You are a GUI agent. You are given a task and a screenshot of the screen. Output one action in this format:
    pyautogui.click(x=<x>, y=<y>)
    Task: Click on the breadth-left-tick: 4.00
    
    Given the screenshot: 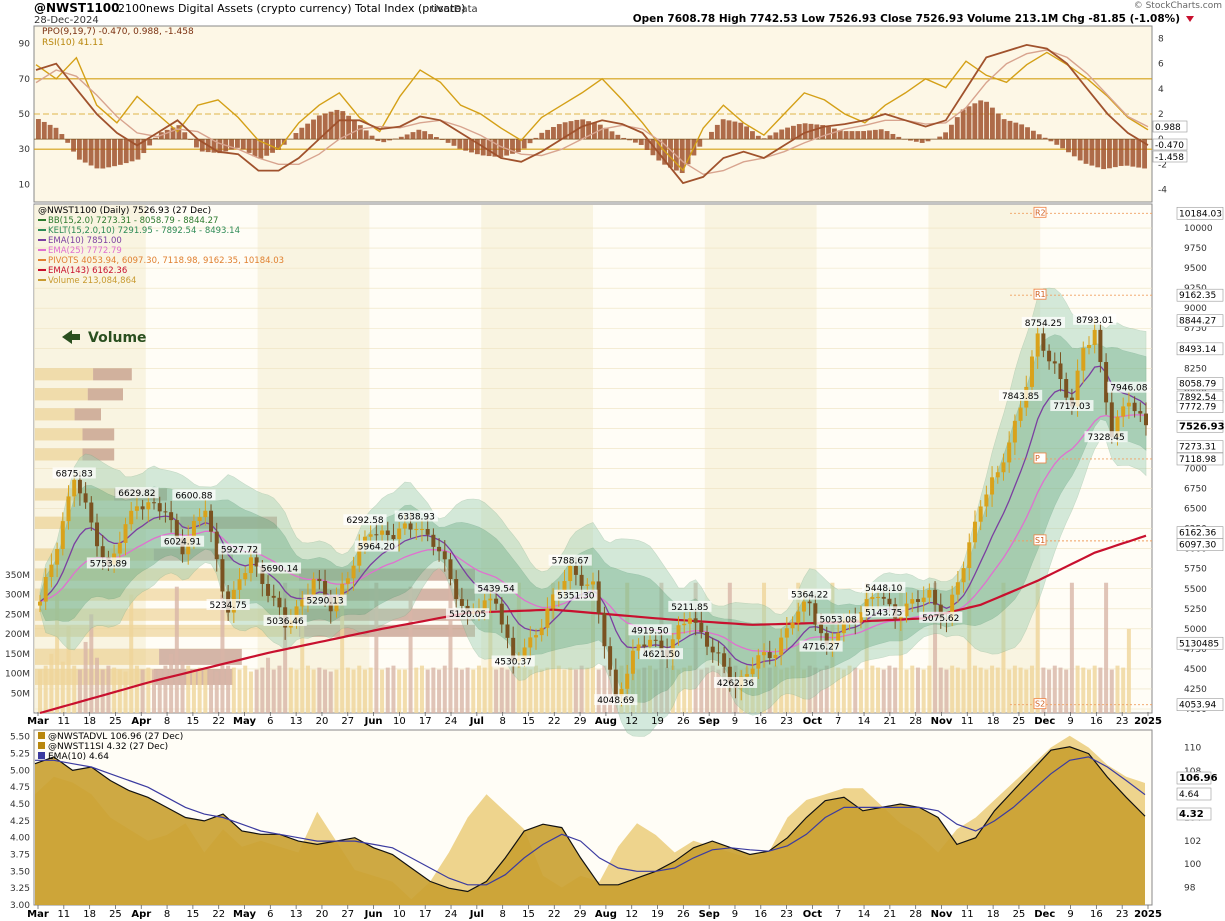 What is the action you would take?
    pyautogui.click(x=20, y=839)
    